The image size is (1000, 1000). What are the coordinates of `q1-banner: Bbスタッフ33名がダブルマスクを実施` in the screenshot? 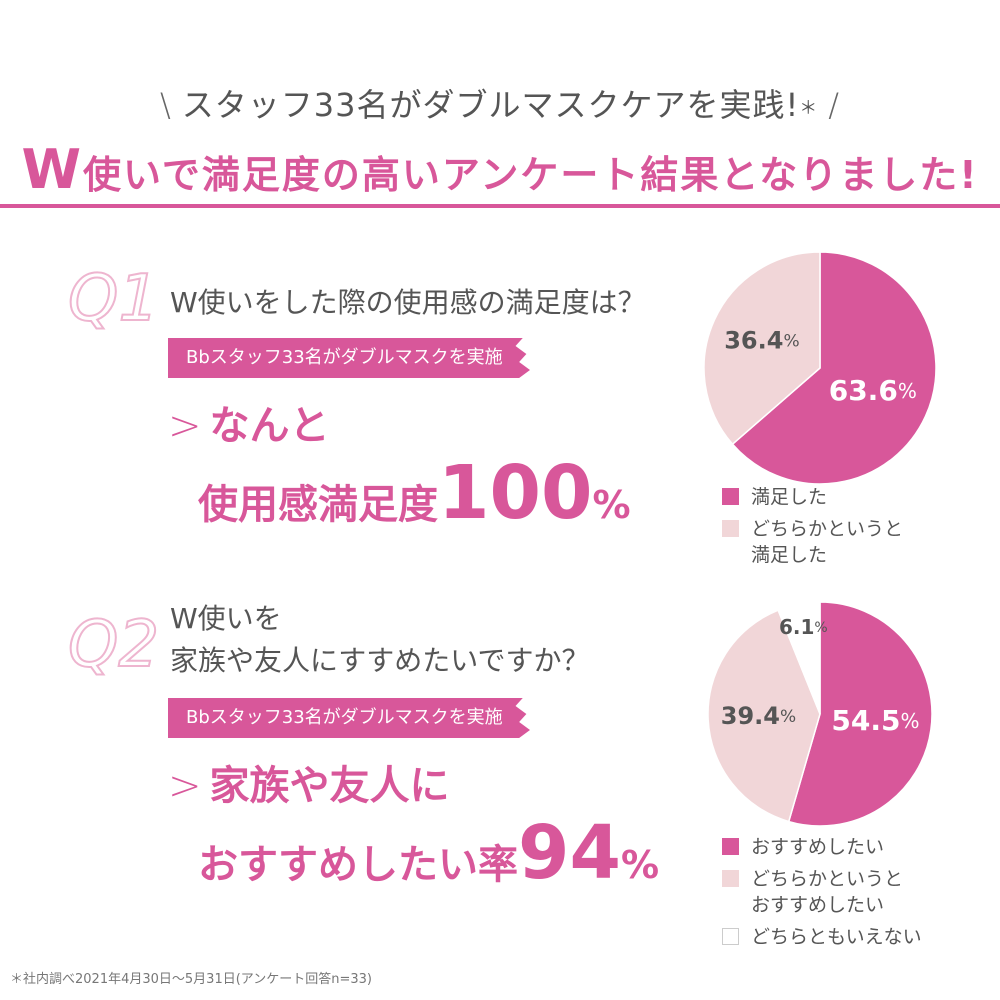 It's located at (349, 358).